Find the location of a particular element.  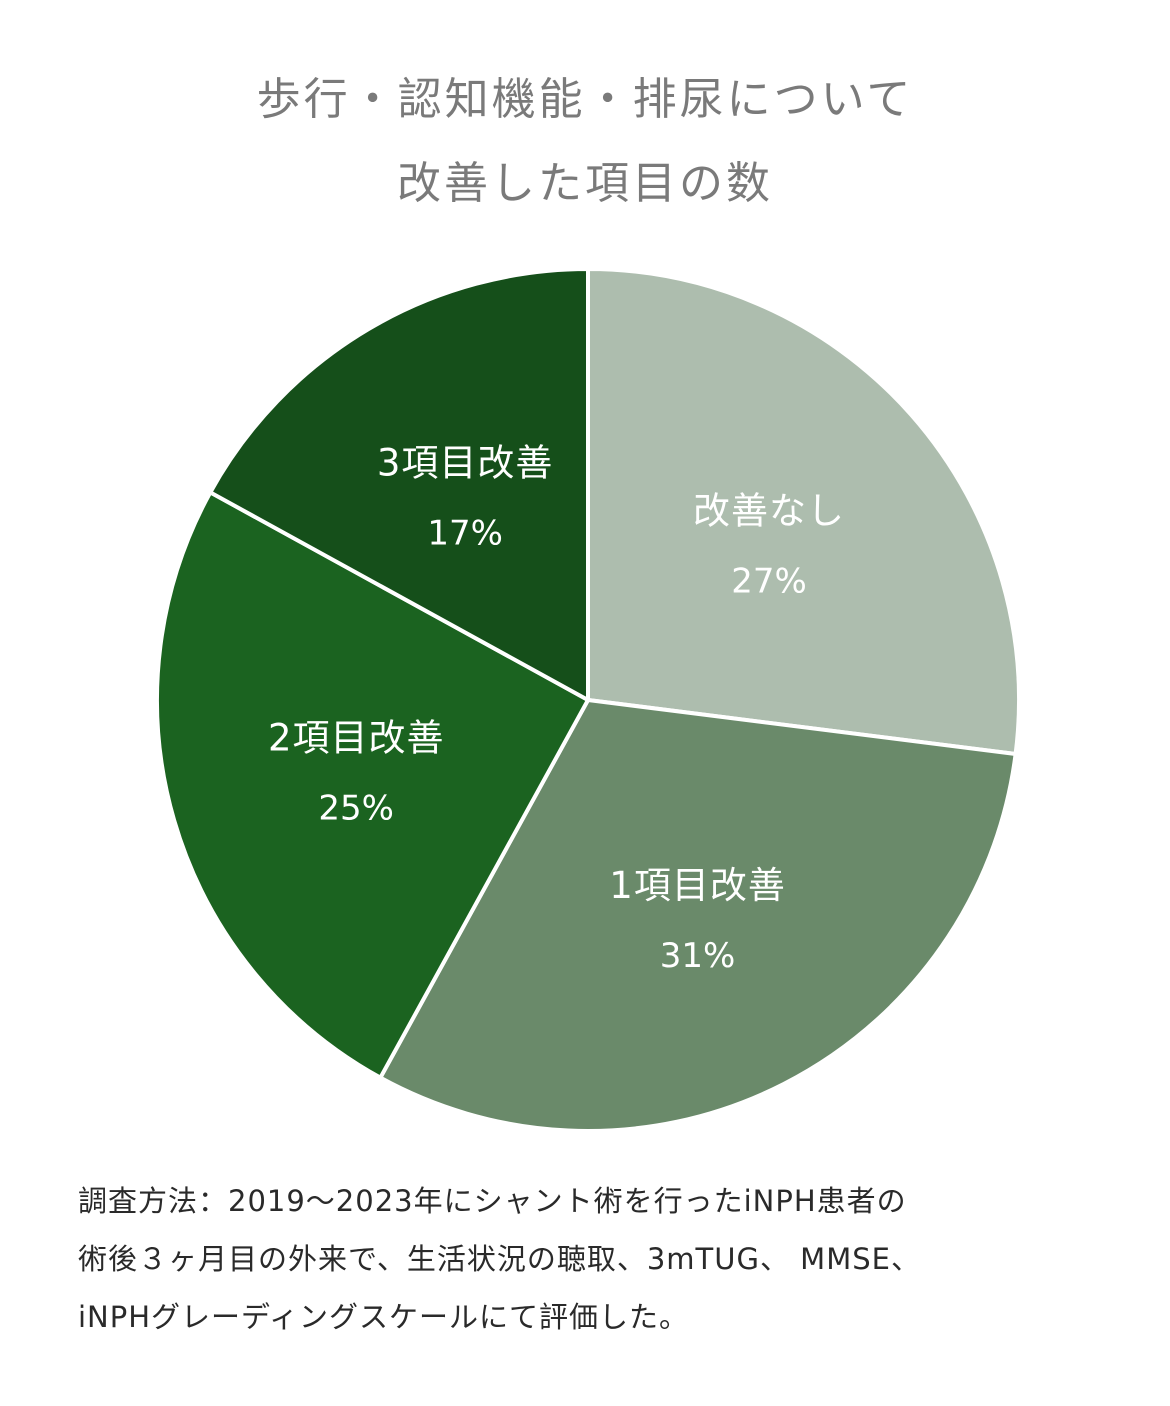

slice-label-1: 改善なし is located at coordinates (769, 510).